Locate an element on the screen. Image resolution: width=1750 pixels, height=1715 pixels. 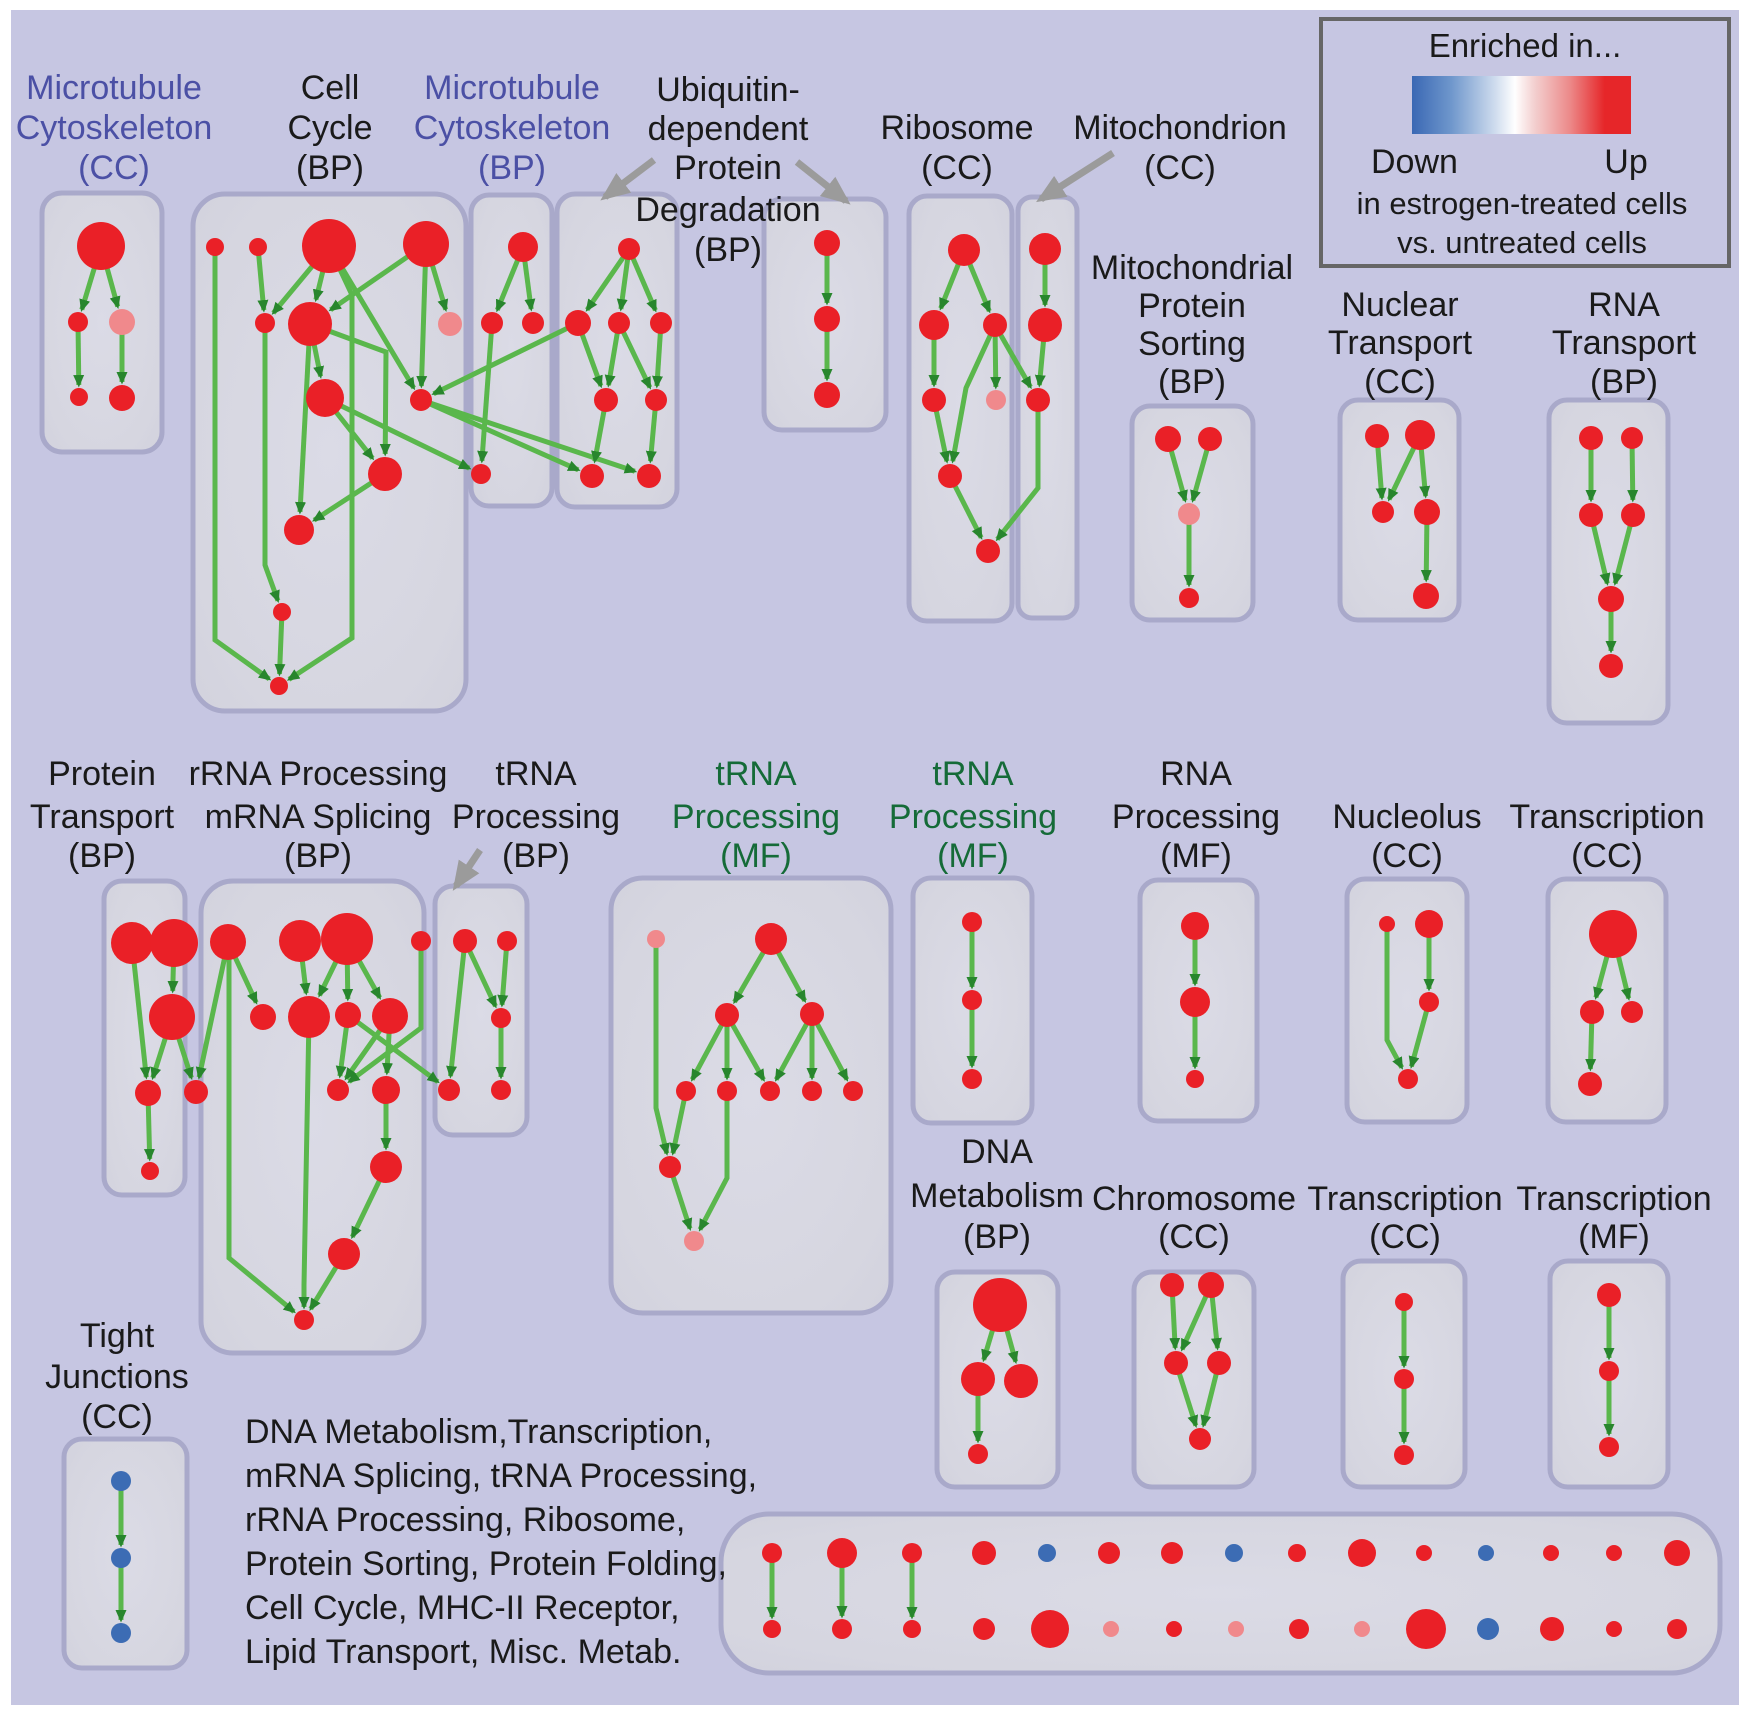
svg-text: dependent is located at coordinates (728, 129).